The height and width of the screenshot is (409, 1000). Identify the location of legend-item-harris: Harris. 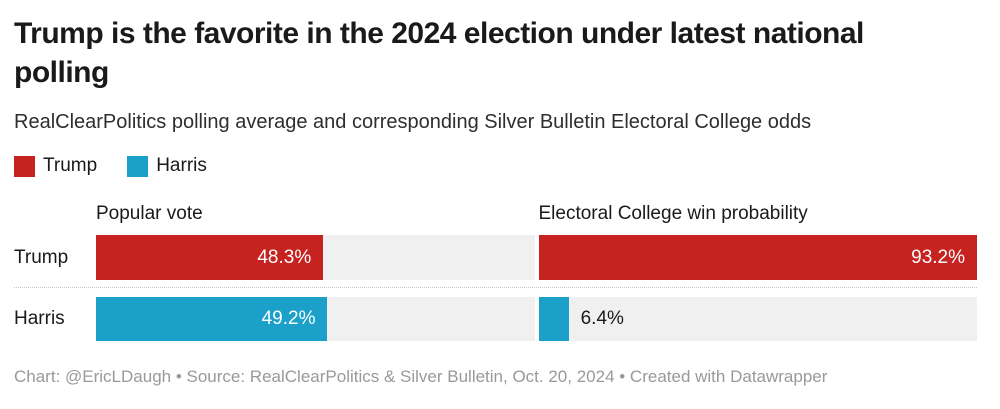
(167, 166).